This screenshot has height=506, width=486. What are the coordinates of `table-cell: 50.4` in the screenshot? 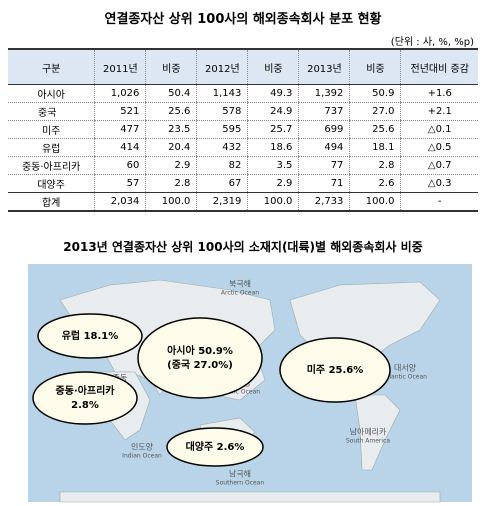 It's located at (171, 93).